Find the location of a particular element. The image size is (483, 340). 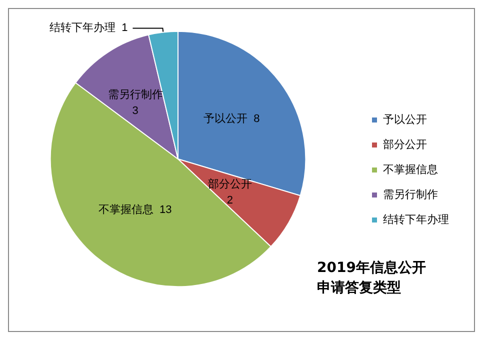

legend-label: 结转下年办理 is located at coordinates (416, 219).